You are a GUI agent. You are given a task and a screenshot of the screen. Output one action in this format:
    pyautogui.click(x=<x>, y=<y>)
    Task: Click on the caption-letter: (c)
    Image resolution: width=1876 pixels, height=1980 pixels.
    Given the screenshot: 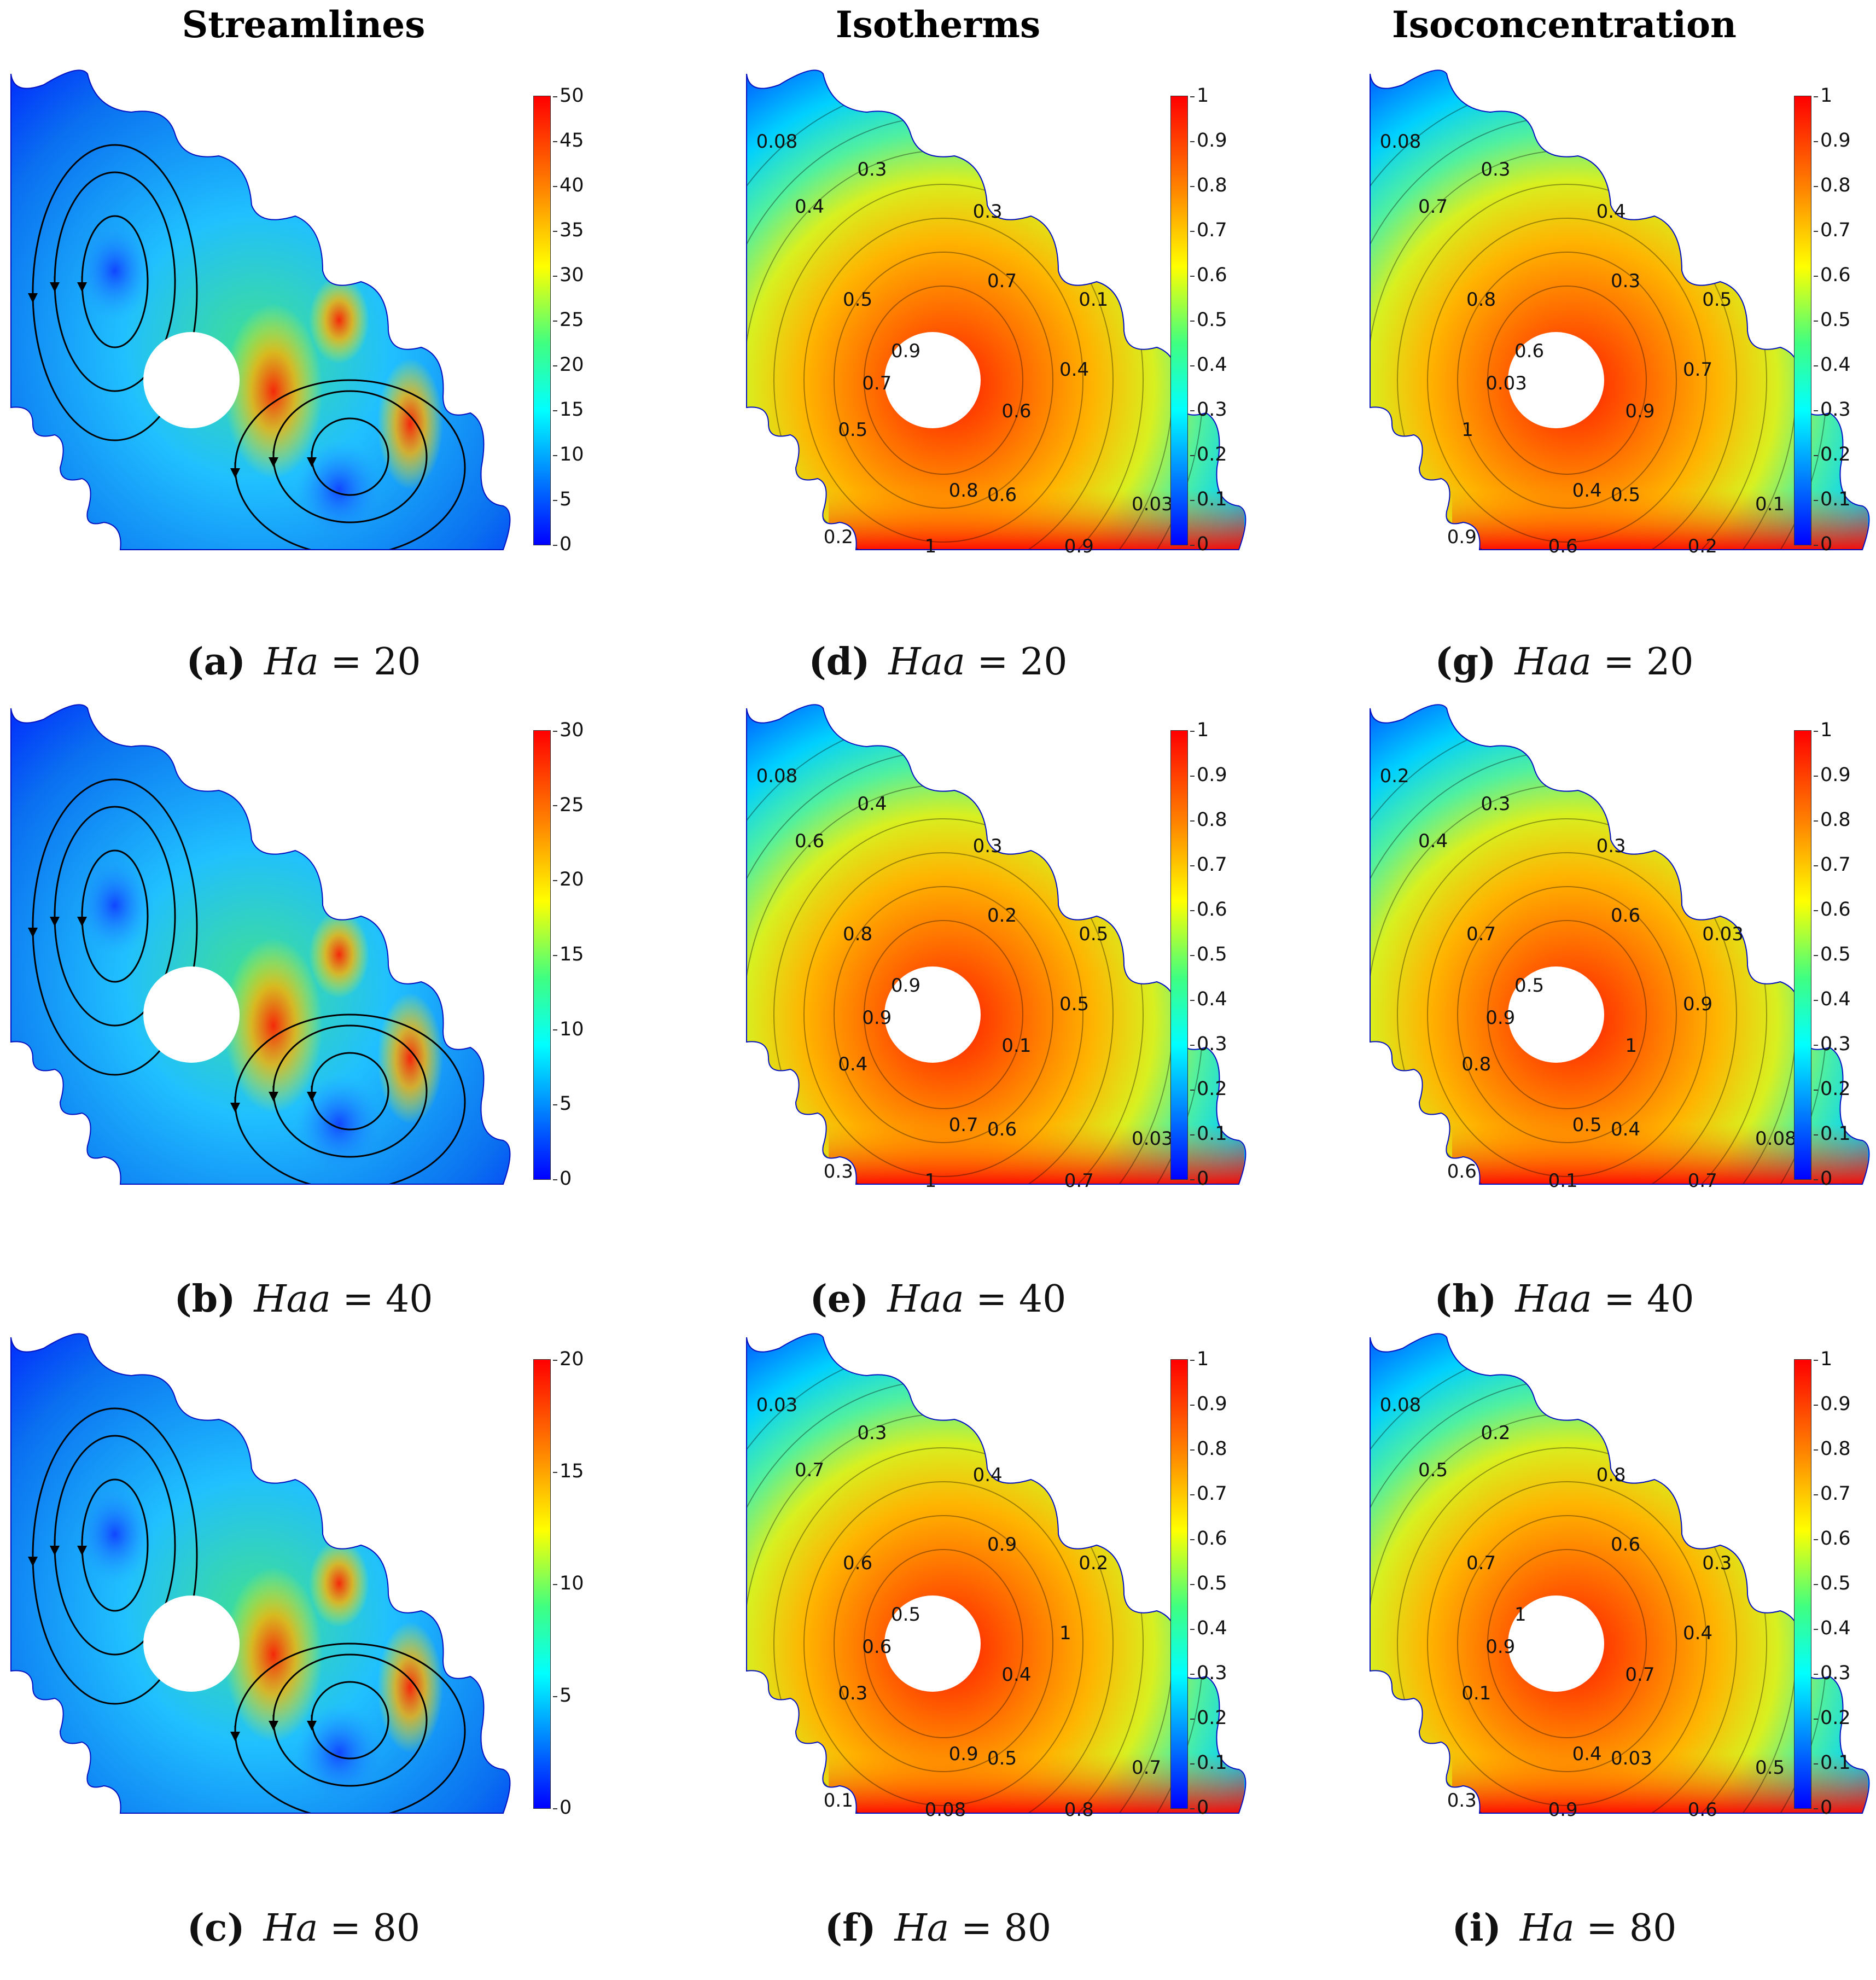 What is the action you would take?
    pyautogui.click(x=216, y=1928)
    